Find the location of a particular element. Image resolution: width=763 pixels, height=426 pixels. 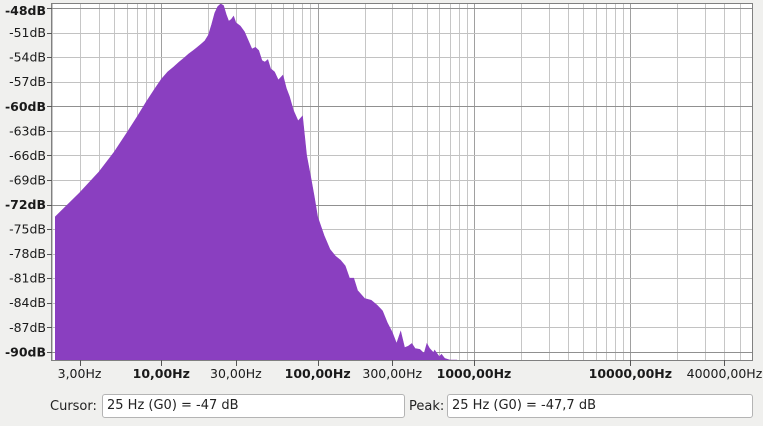

peak-readout-field: 25 Hz (G0) = -47,7 dB is located at coordinates (600, 406).